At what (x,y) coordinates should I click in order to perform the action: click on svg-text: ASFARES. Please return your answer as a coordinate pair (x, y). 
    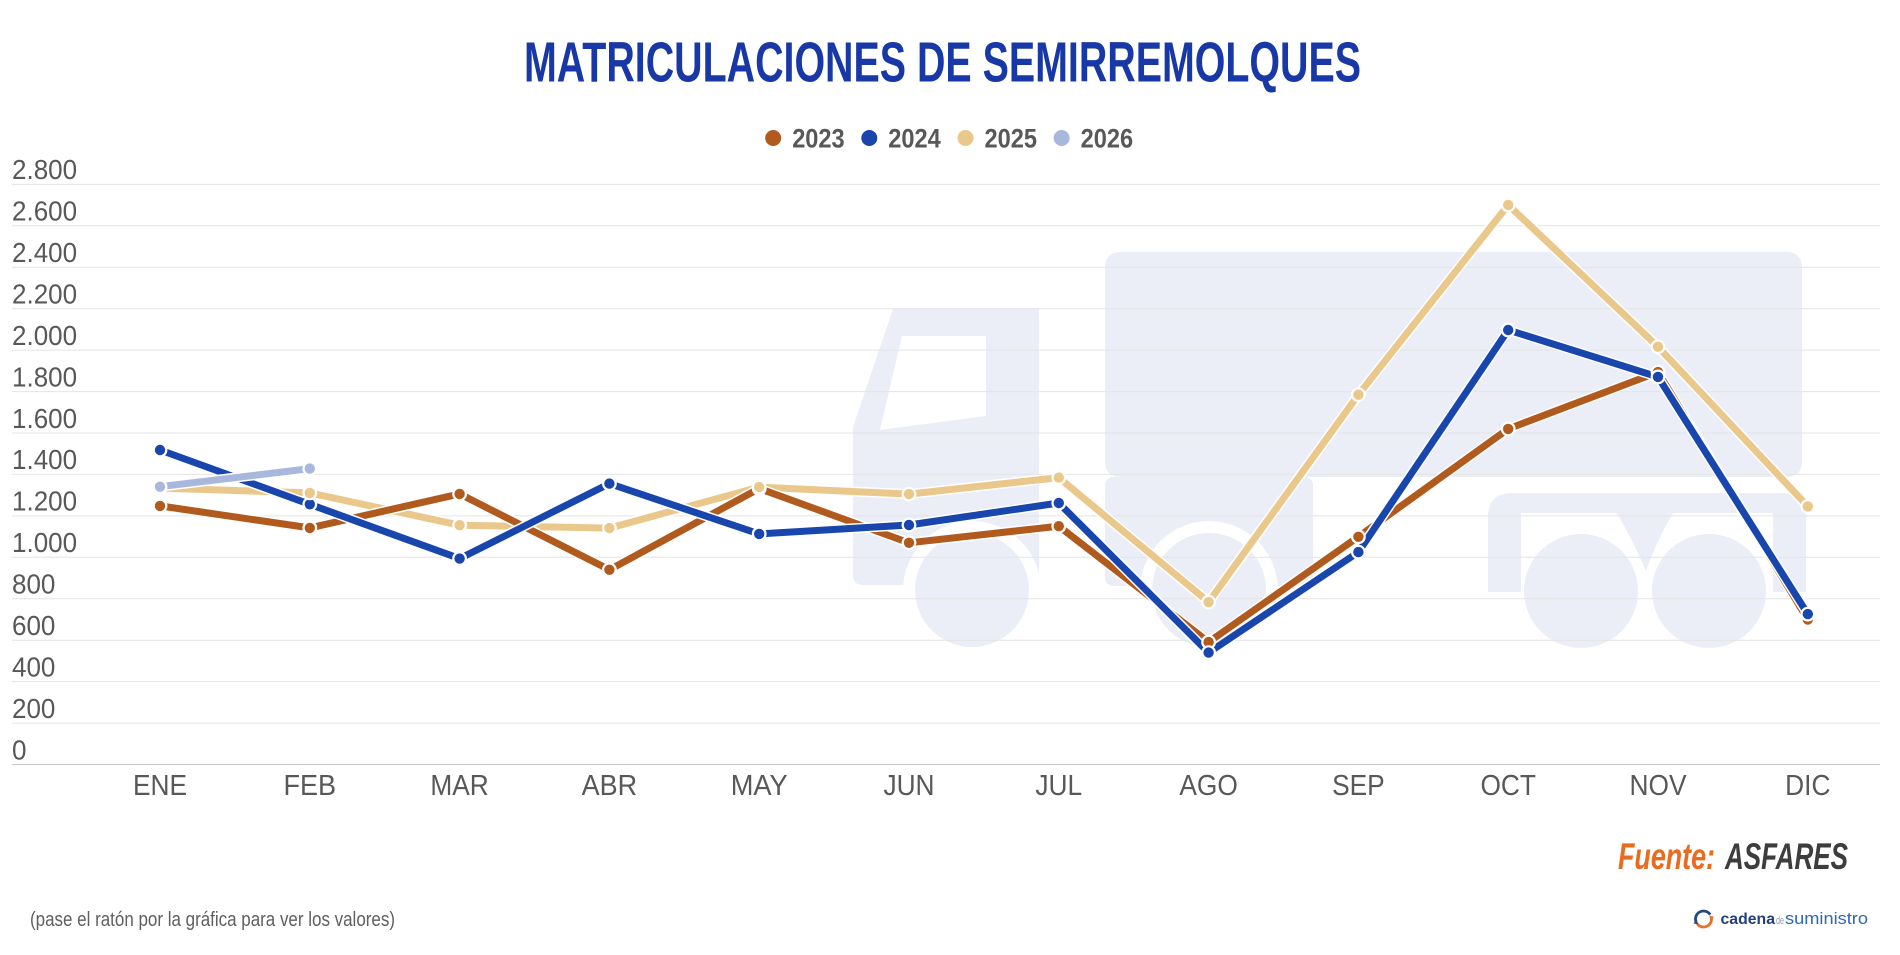
    Looking at the image, I should click on (1786, 856).